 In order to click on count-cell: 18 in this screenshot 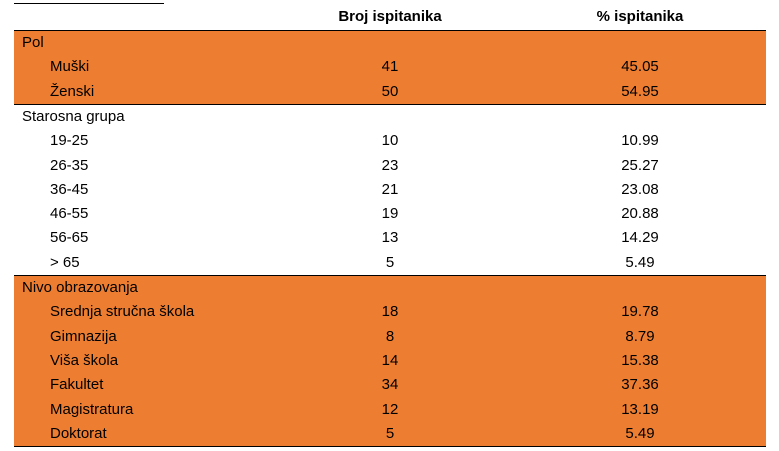, I will do `click(390, 312)`.